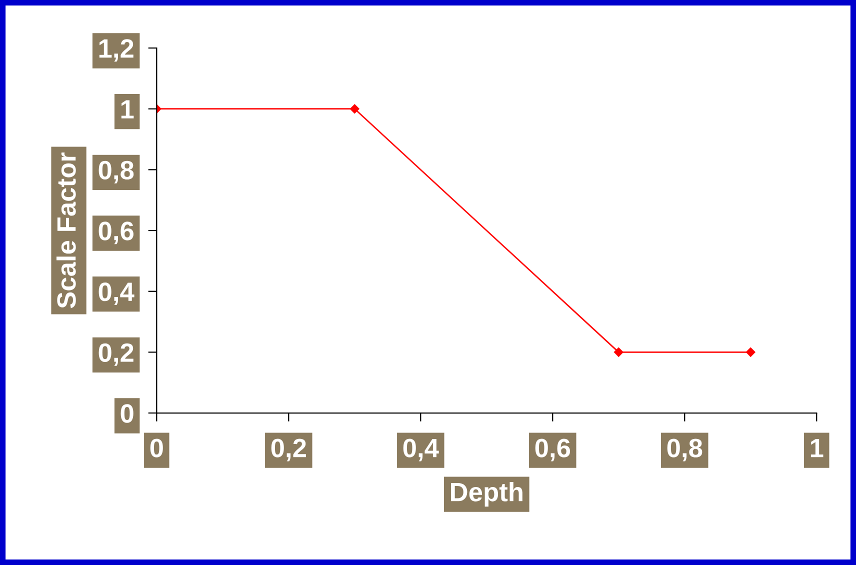 The height and width of the screenshot is (565, 856). What do you see at coordinates (127, 109) in the screenshot?
I see `y-tick-label: 1` at bounding box center [127, 109].